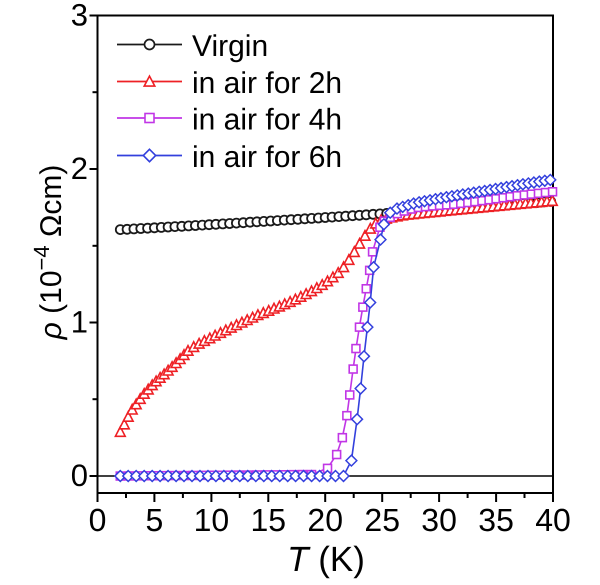  Describe the element at coordinates (553, 520) in the screenshot. I see `svg-text: 40` at that location.